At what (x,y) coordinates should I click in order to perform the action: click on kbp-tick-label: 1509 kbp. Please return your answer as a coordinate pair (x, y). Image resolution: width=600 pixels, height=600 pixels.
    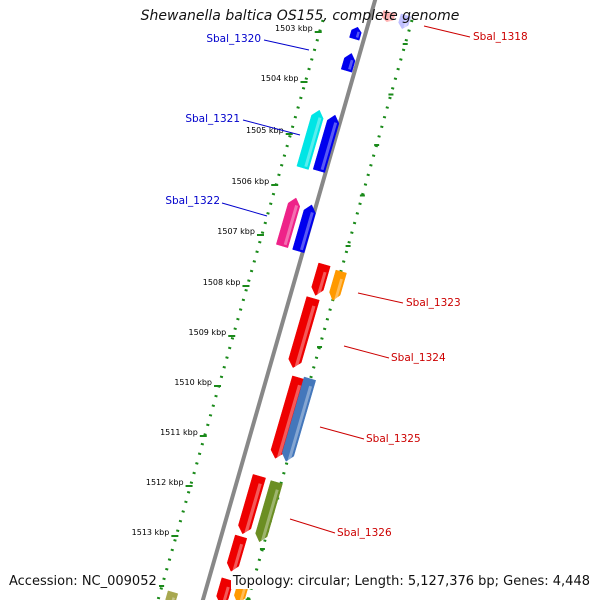
    Looking at the image, I should click on (208, 332).